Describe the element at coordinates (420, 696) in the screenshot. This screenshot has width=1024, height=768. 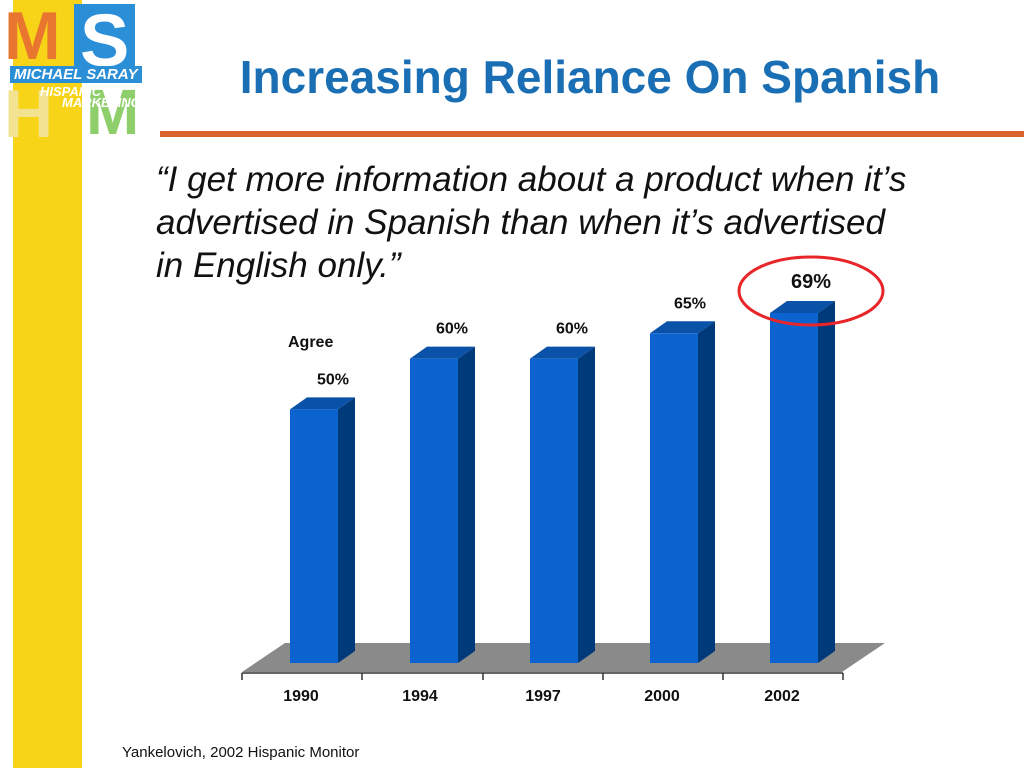
I see `x-tick-label-1994: 1994` at that location.